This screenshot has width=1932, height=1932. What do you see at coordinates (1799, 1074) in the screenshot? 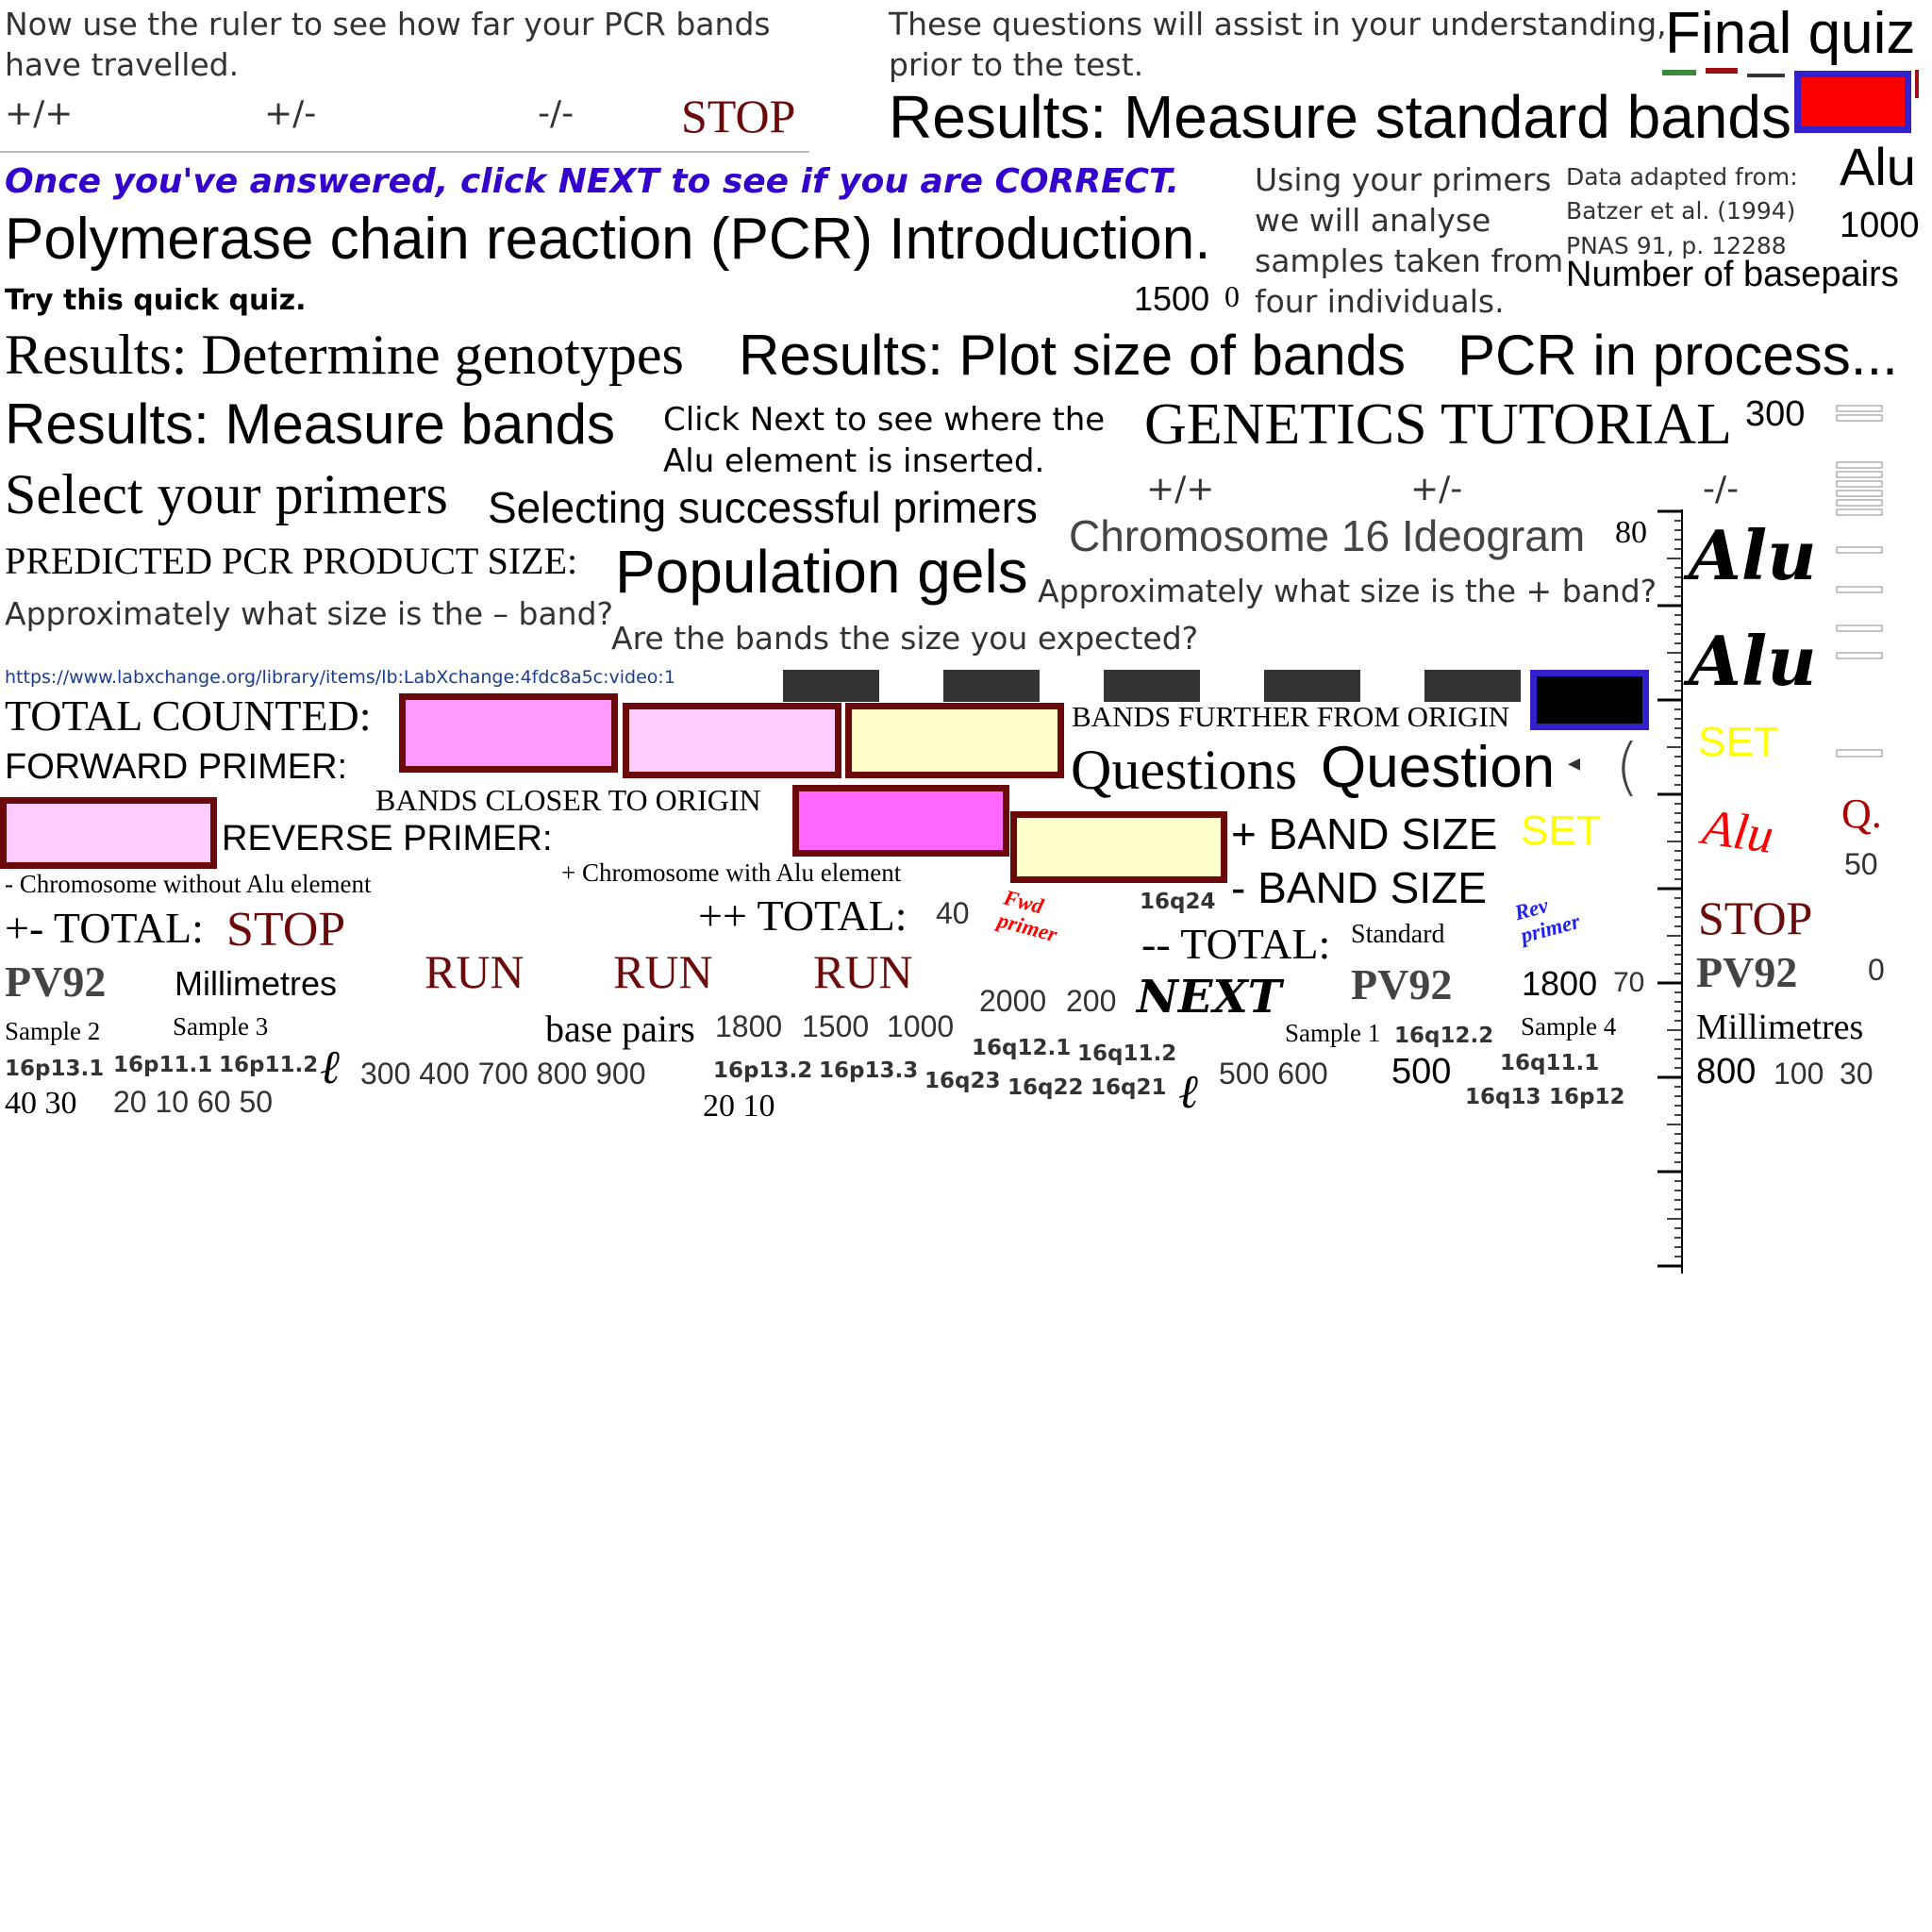
I see `num-100: 100` at bounding box center [1799, 1074].